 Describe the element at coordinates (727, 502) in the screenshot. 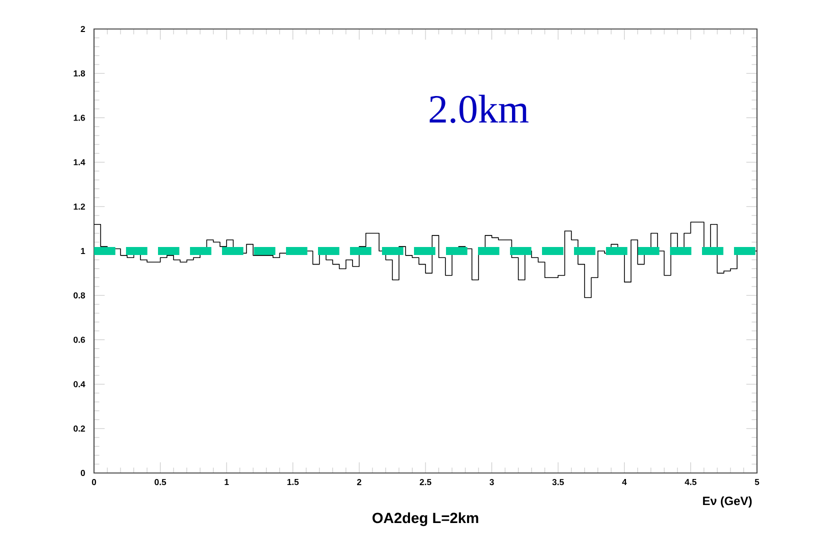

I see `x-axis-title: Eν (GeV)` at that location.